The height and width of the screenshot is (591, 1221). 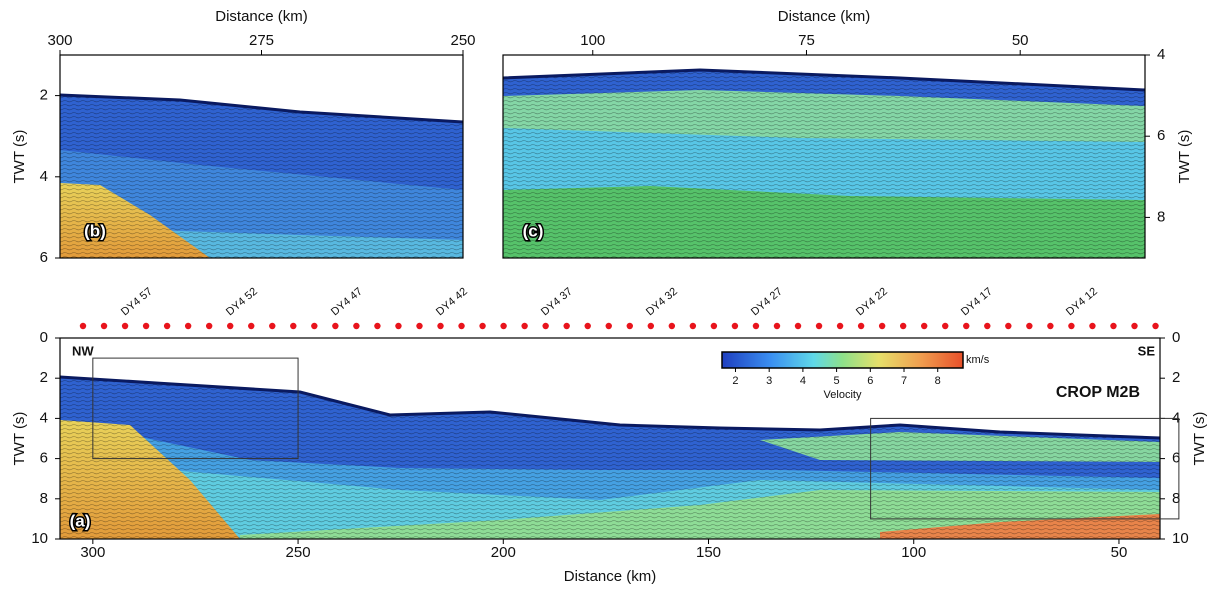 What do you see at coordinates (735, 381) in the screenshot?
I see `colorbar-tick-label: 2` at bounding box center [735, 381].